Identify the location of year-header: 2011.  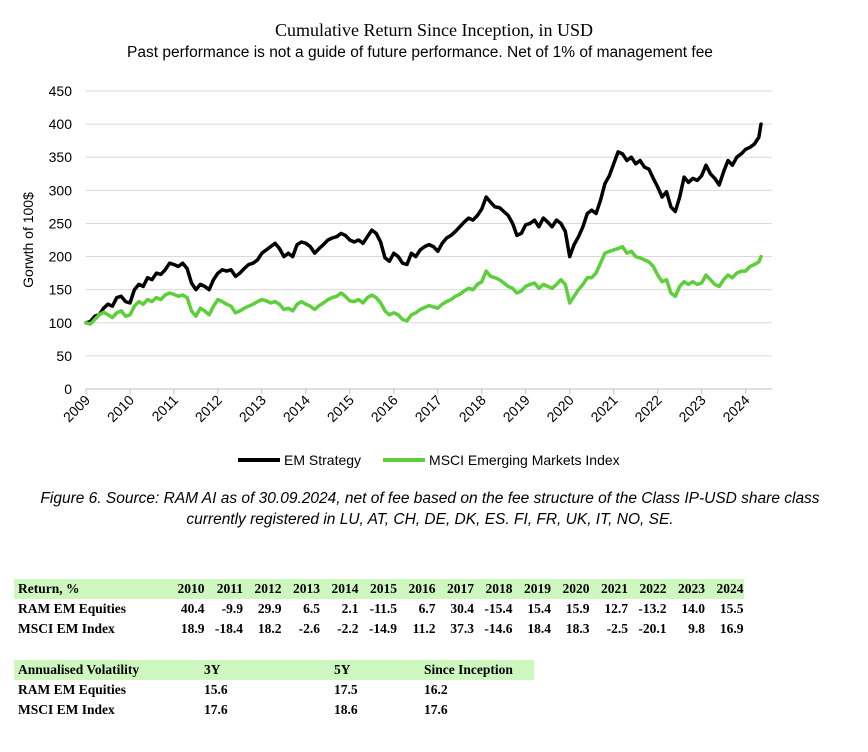
(223, 589).